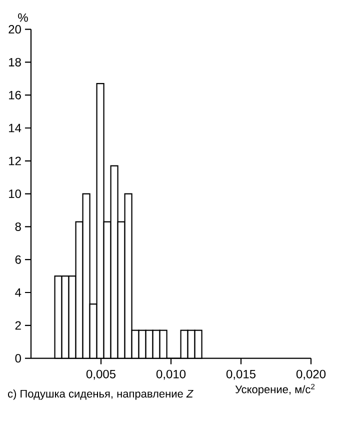 The height and width of the screenshot is (426, 338). What do you see at coordinates (18, 259) in the screenshot?
I see `y-tick-label: 6` at bounding box center [18, 259].